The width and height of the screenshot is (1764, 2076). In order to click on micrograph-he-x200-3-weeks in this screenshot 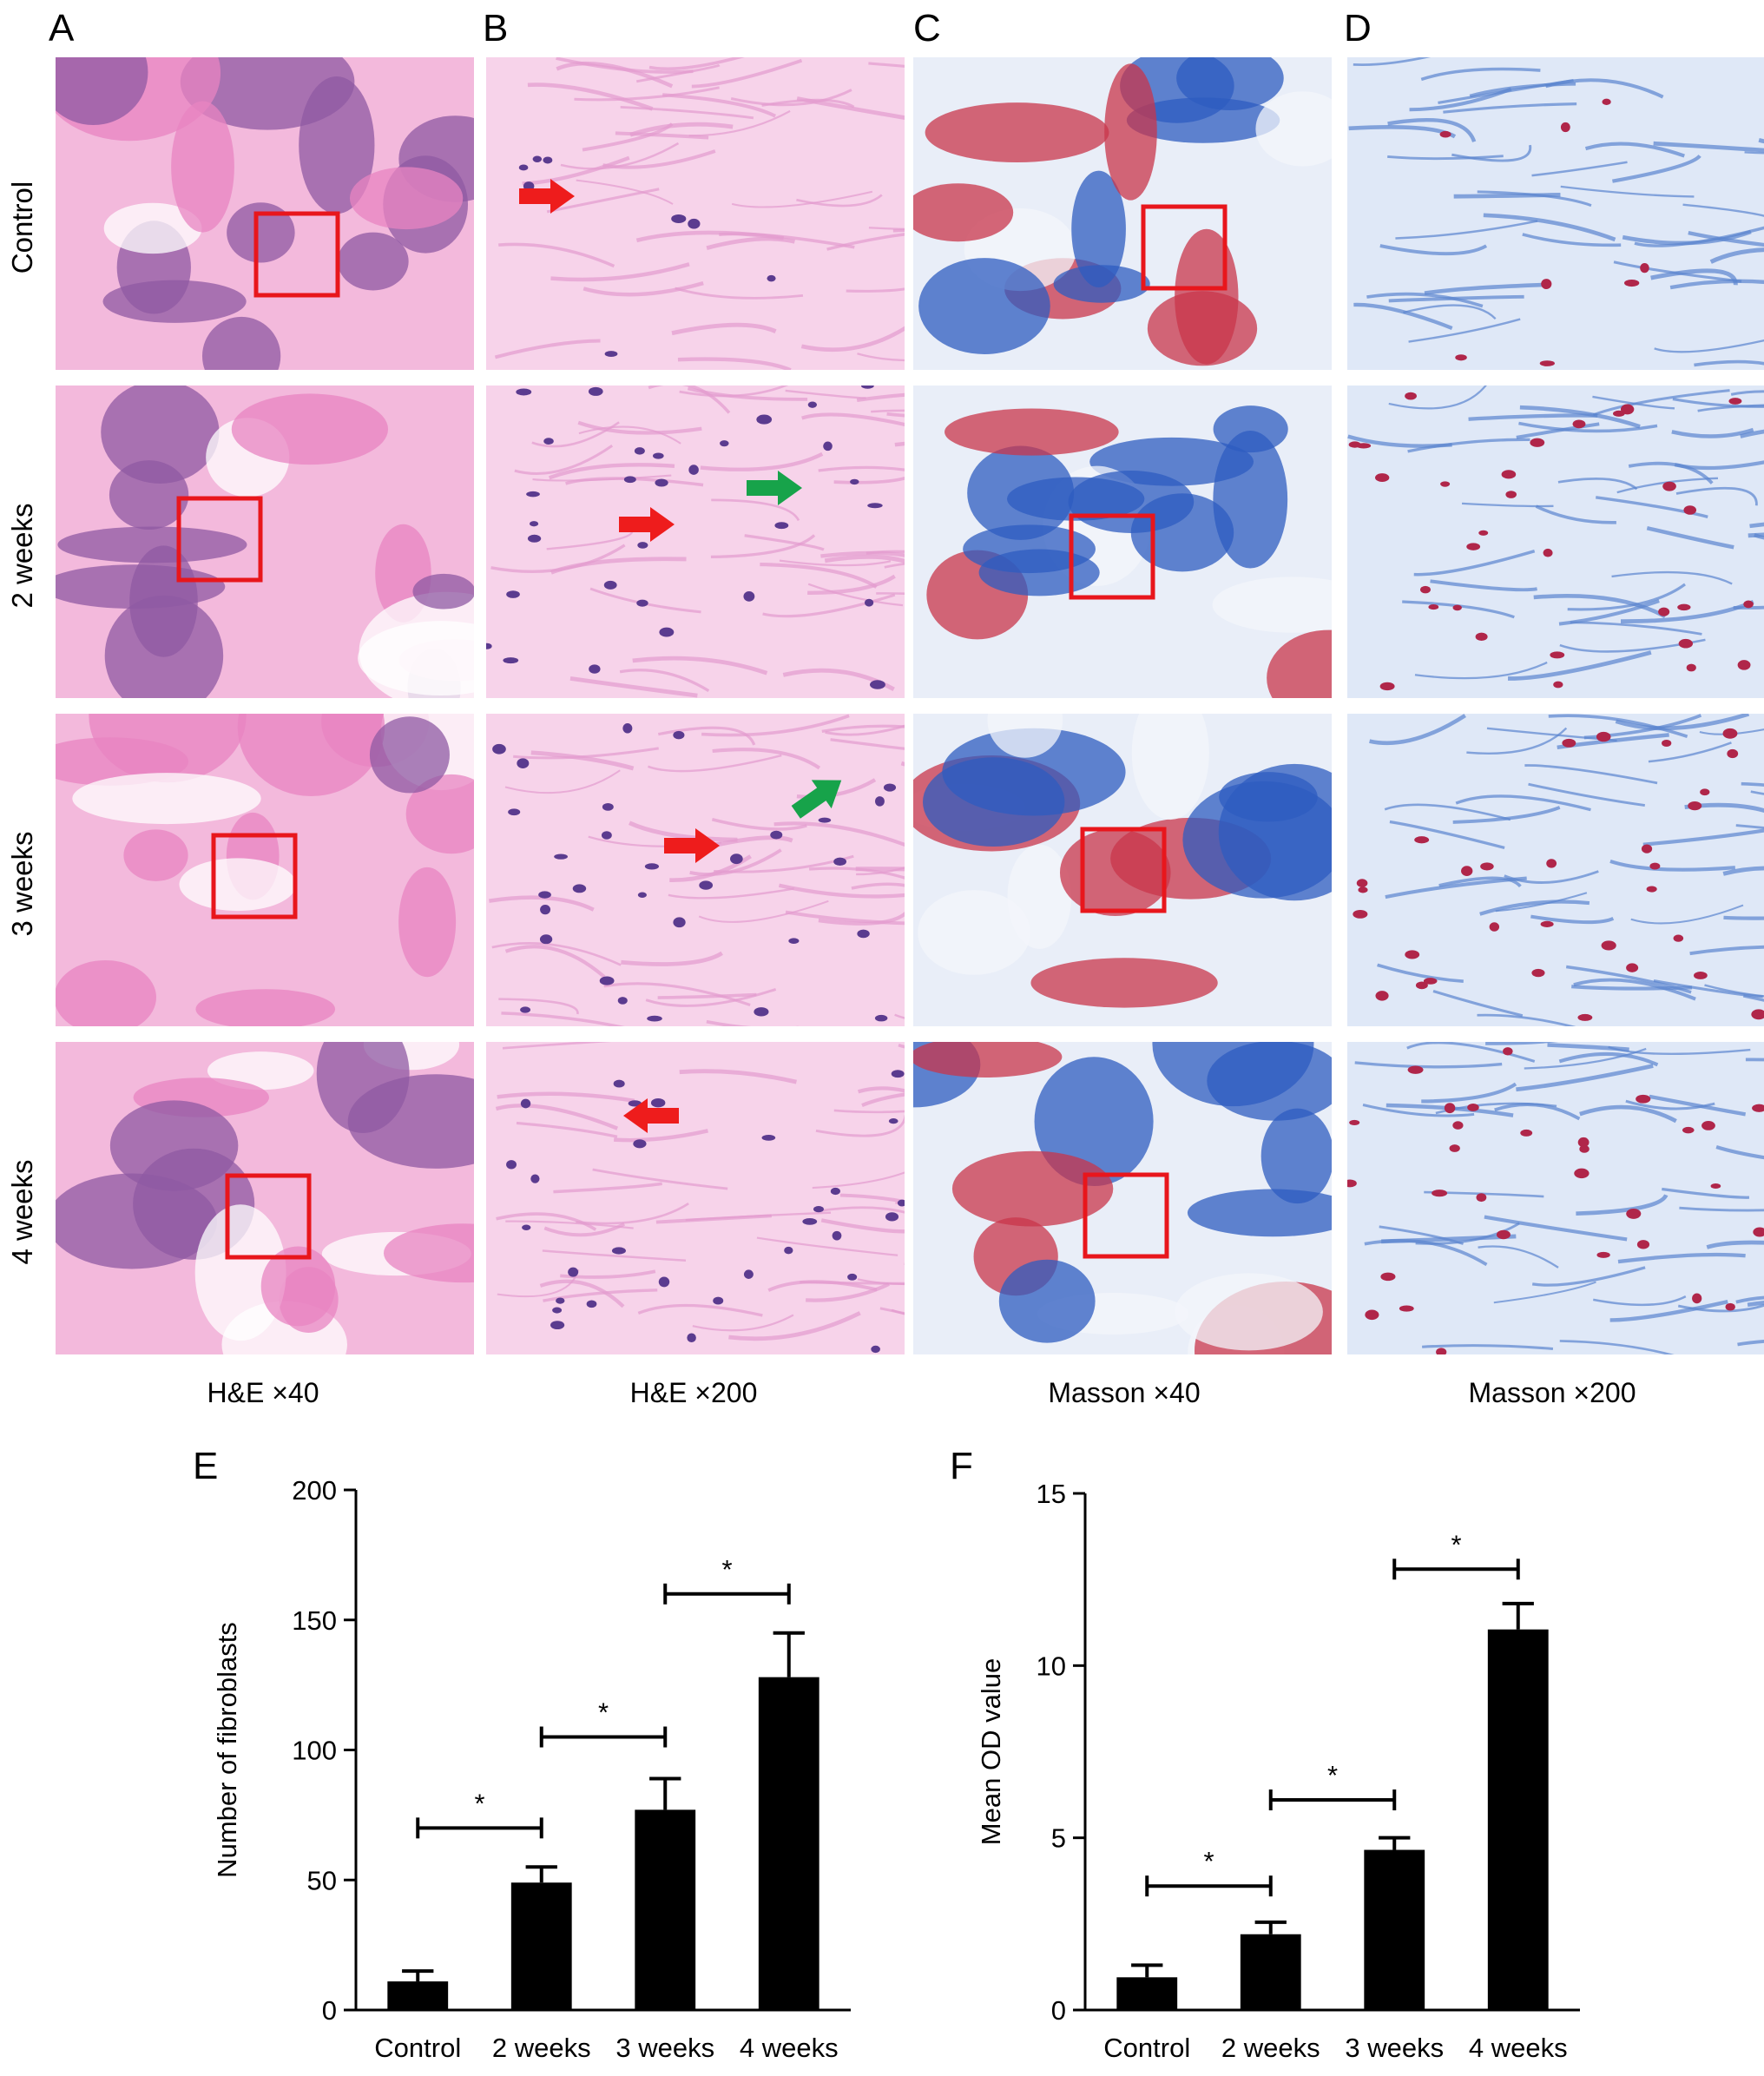, I will do `click(696, 870)`.